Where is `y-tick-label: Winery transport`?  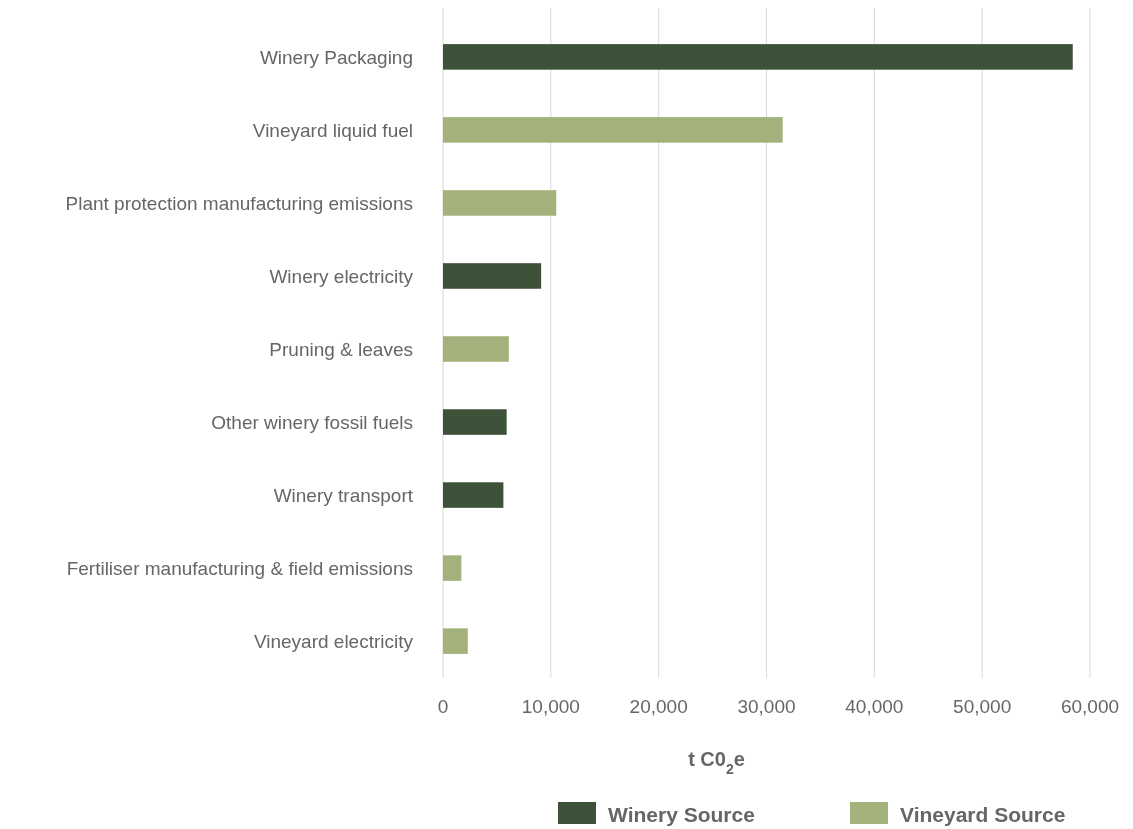
y-tick-label: Winery transport is located at coordinates (343, 495).